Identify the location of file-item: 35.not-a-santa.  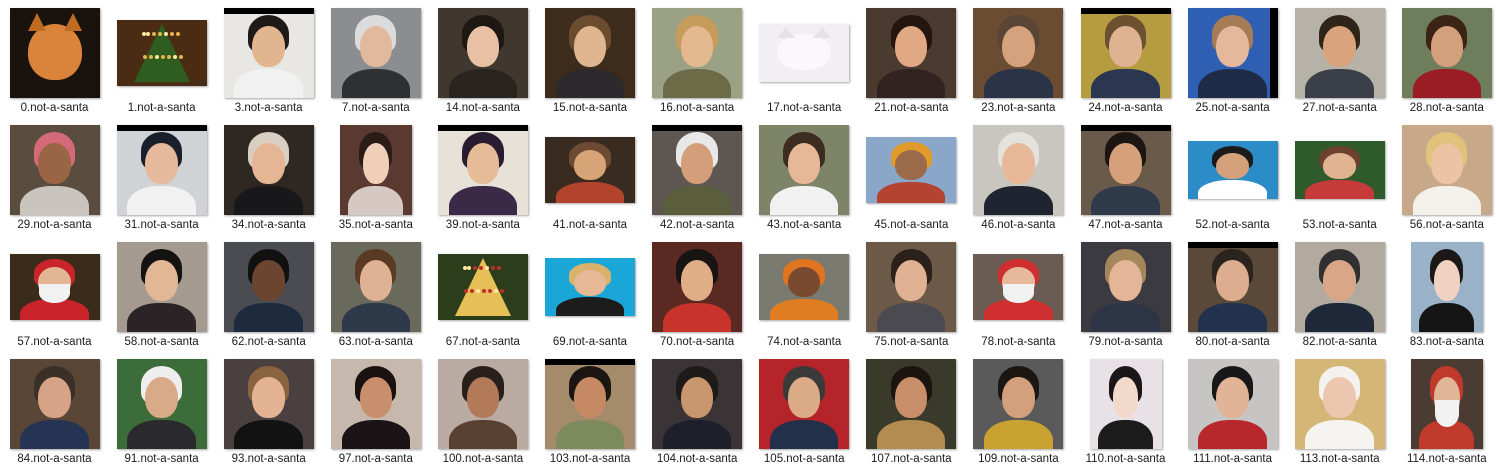
(375, 180).